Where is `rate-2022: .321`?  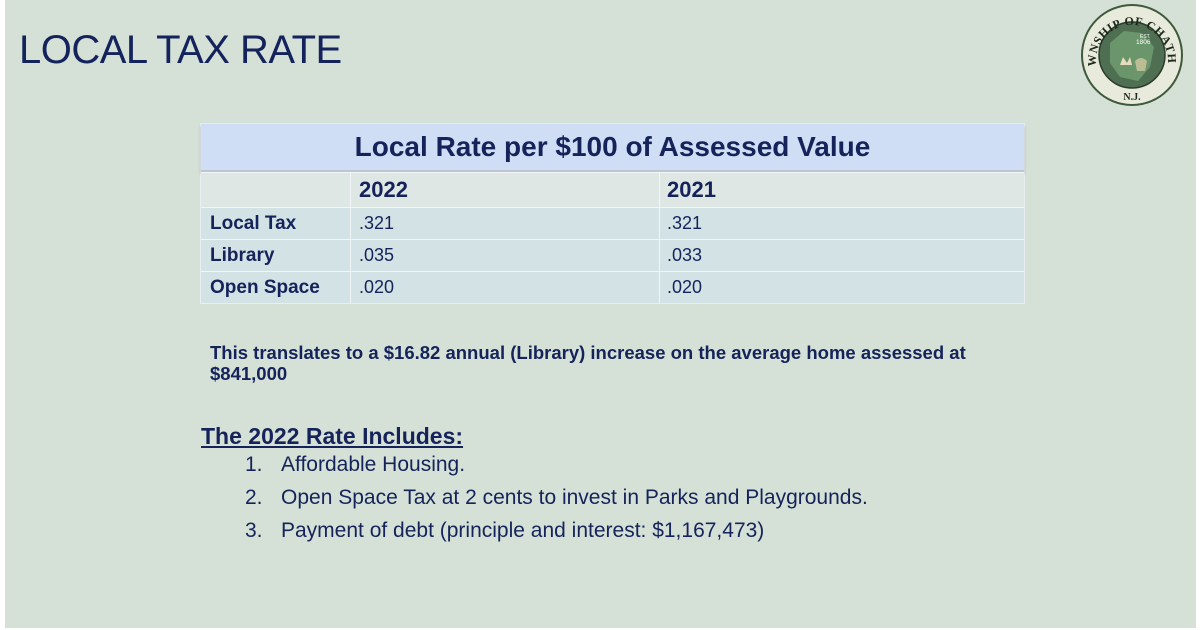 rate-2022: .321 is located at coordinates (505, 223).